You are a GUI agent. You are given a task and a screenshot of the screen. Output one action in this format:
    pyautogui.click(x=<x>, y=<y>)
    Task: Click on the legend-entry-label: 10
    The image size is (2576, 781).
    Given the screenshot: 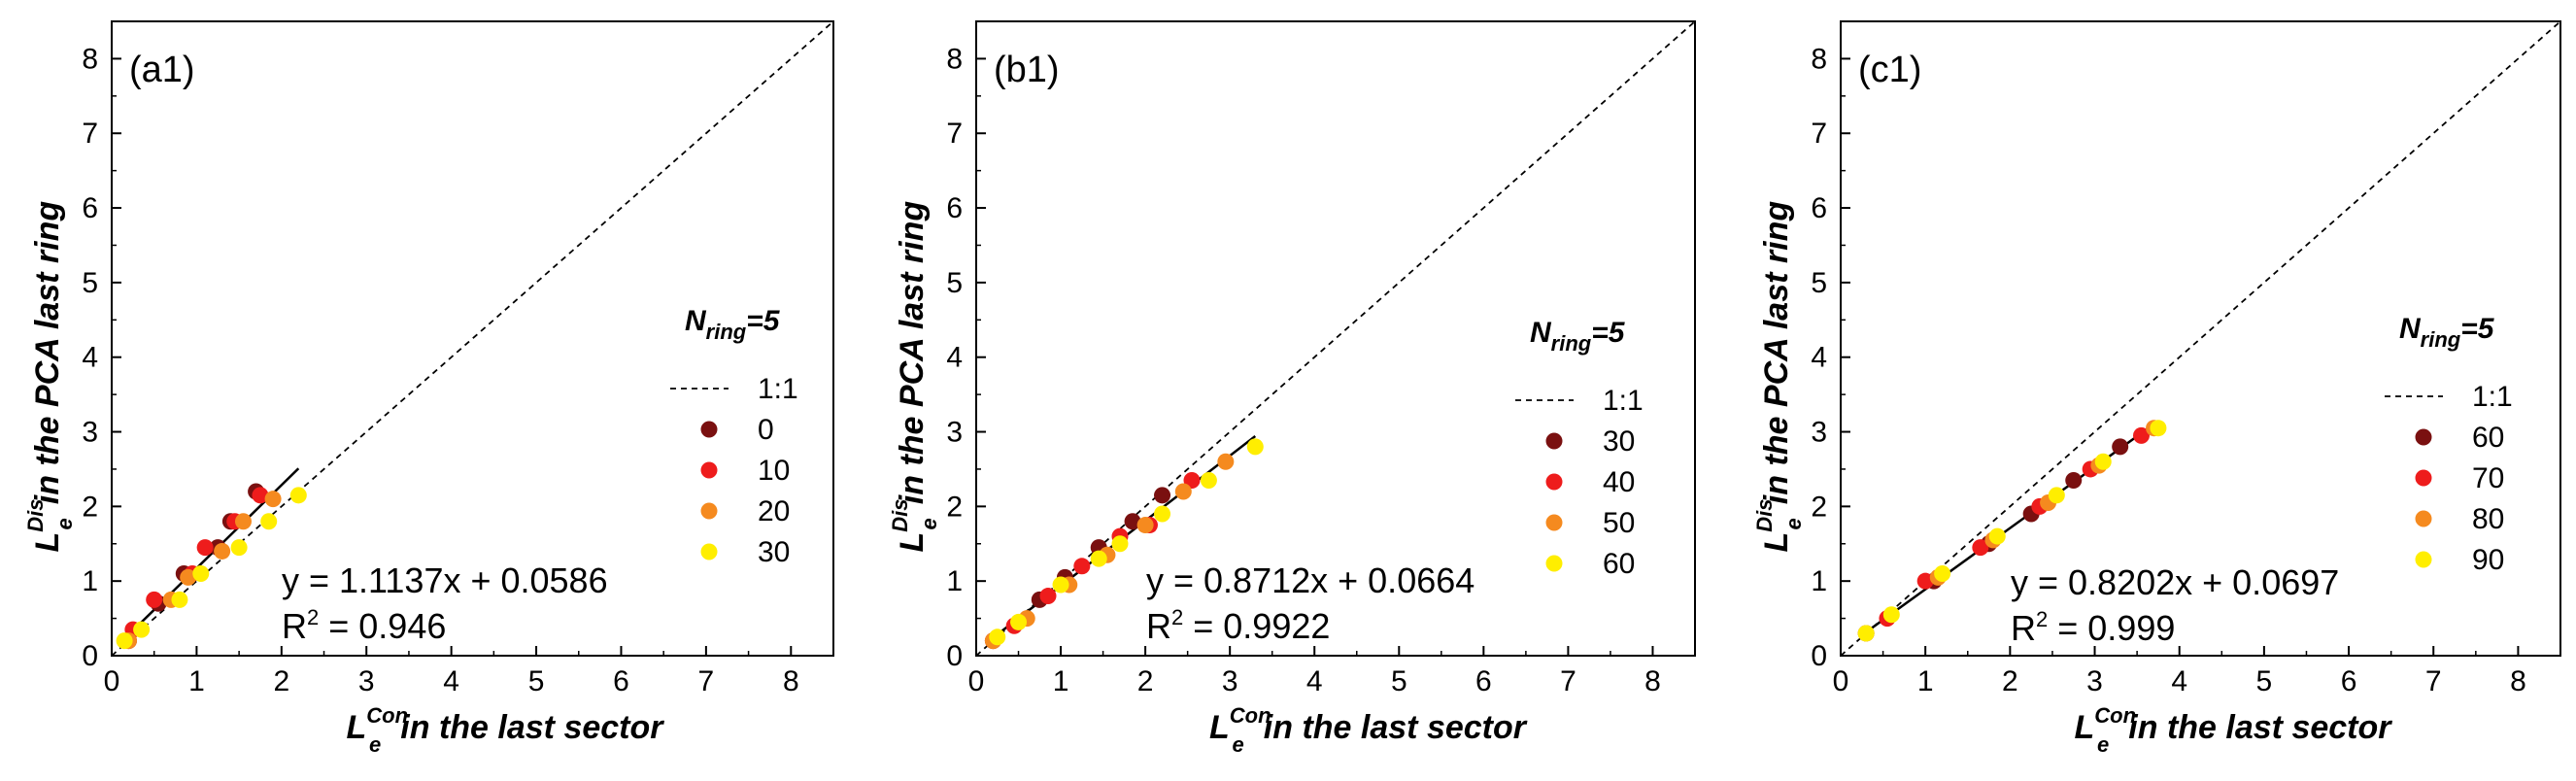 What is the action you would take?
    pyautogui.click(x=774, y=471)
    